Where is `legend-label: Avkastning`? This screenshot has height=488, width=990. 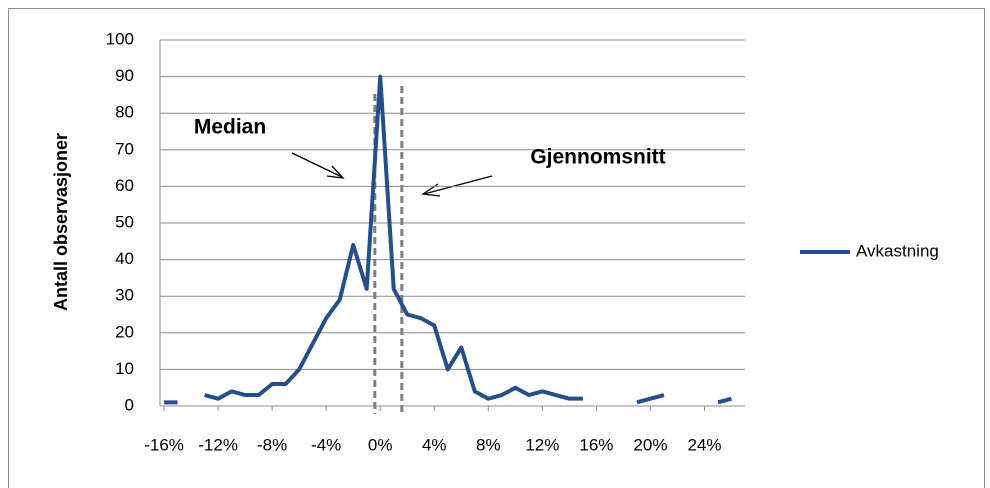
legend-label: Avkastning is located at coordinates (897, 250).